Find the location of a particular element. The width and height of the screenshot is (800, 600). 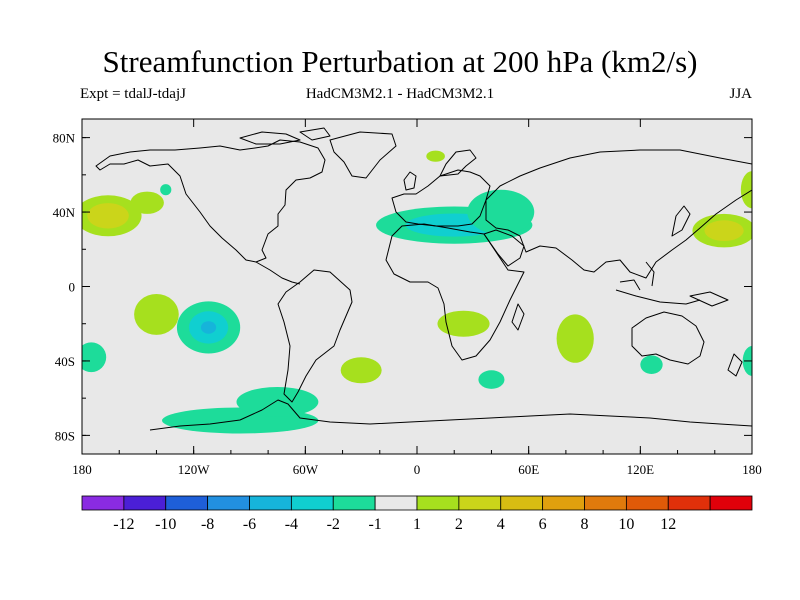

anomaly-north-pacific-east-positive is located at coordinates (147, 202).